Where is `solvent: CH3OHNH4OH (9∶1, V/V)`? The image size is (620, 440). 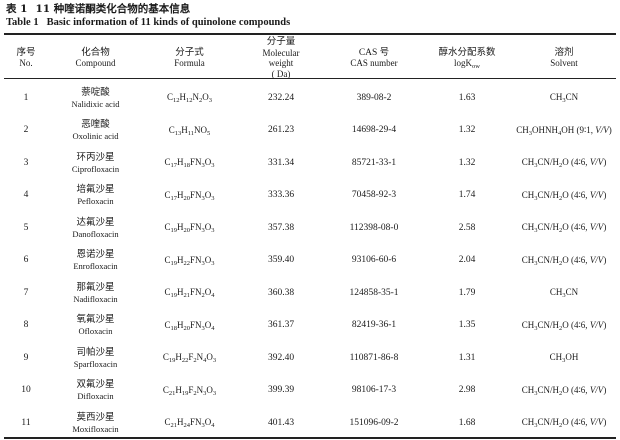 solvent: CH3OHNH4OH (9∶1, V/V) is located at coordinates (564, 130).